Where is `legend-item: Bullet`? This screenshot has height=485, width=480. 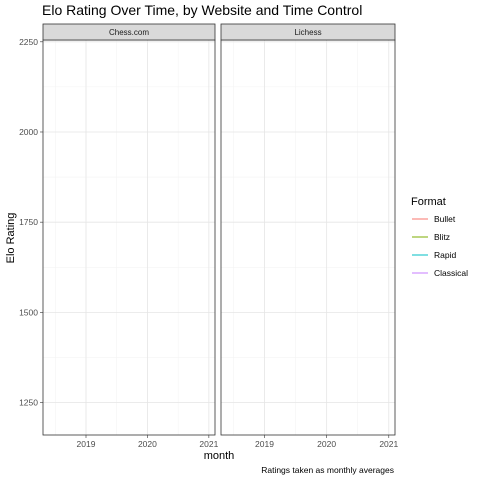 legend-item: Bullet is located at coordinates (434, 219).